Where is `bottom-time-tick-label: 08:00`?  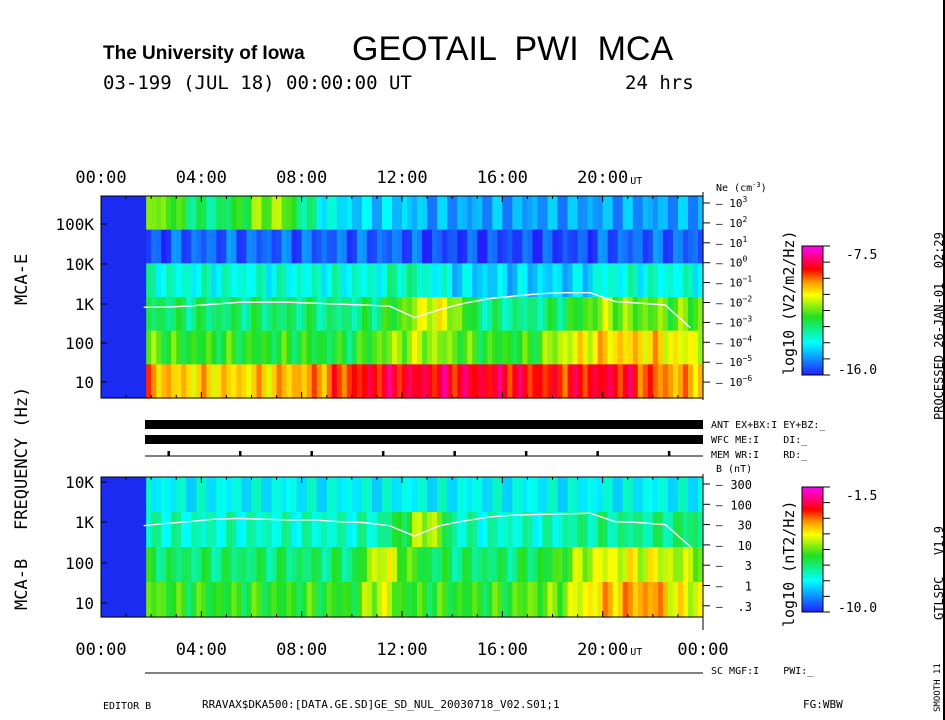
bottom-time-tick-label: 08:00 is located at coordinates (301, 650).